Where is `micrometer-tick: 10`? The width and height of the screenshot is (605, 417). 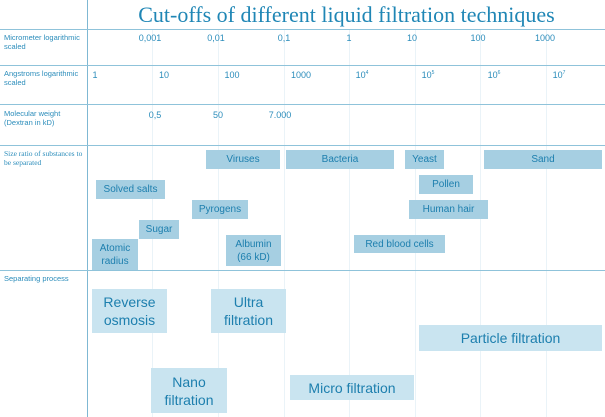 micrometer-tick: 10 is located at coordinates (412, 38).